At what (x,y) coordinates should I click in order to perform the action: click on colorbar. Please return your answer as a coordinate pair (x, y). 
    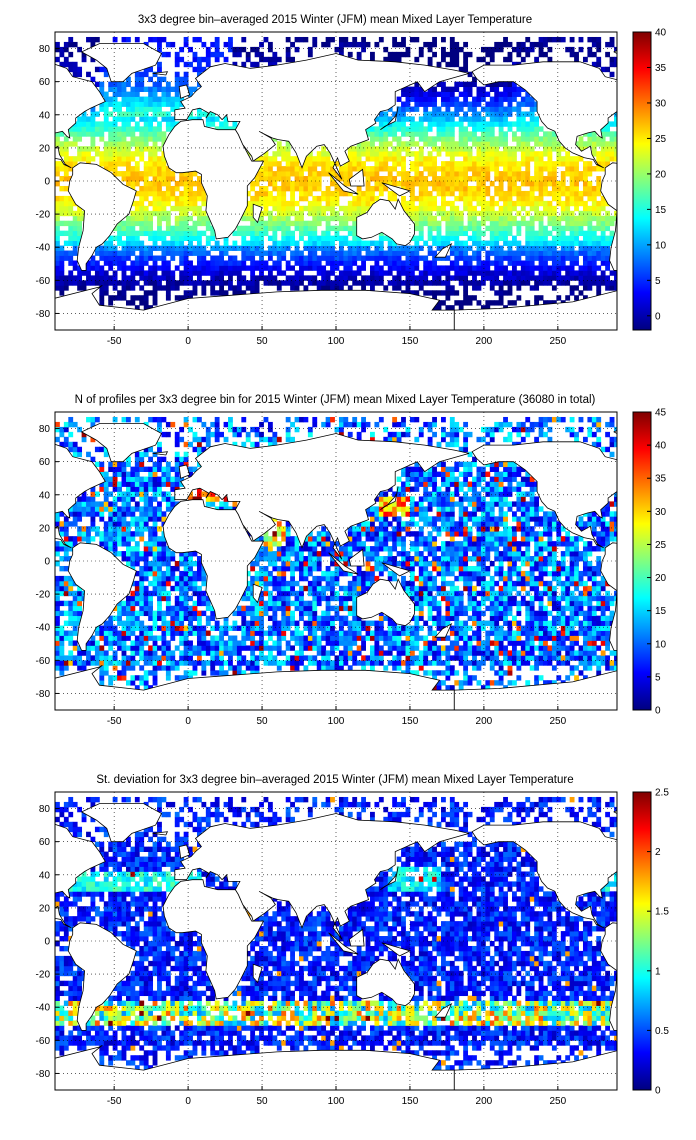
    Looking at the image, I should click on (642, 181).